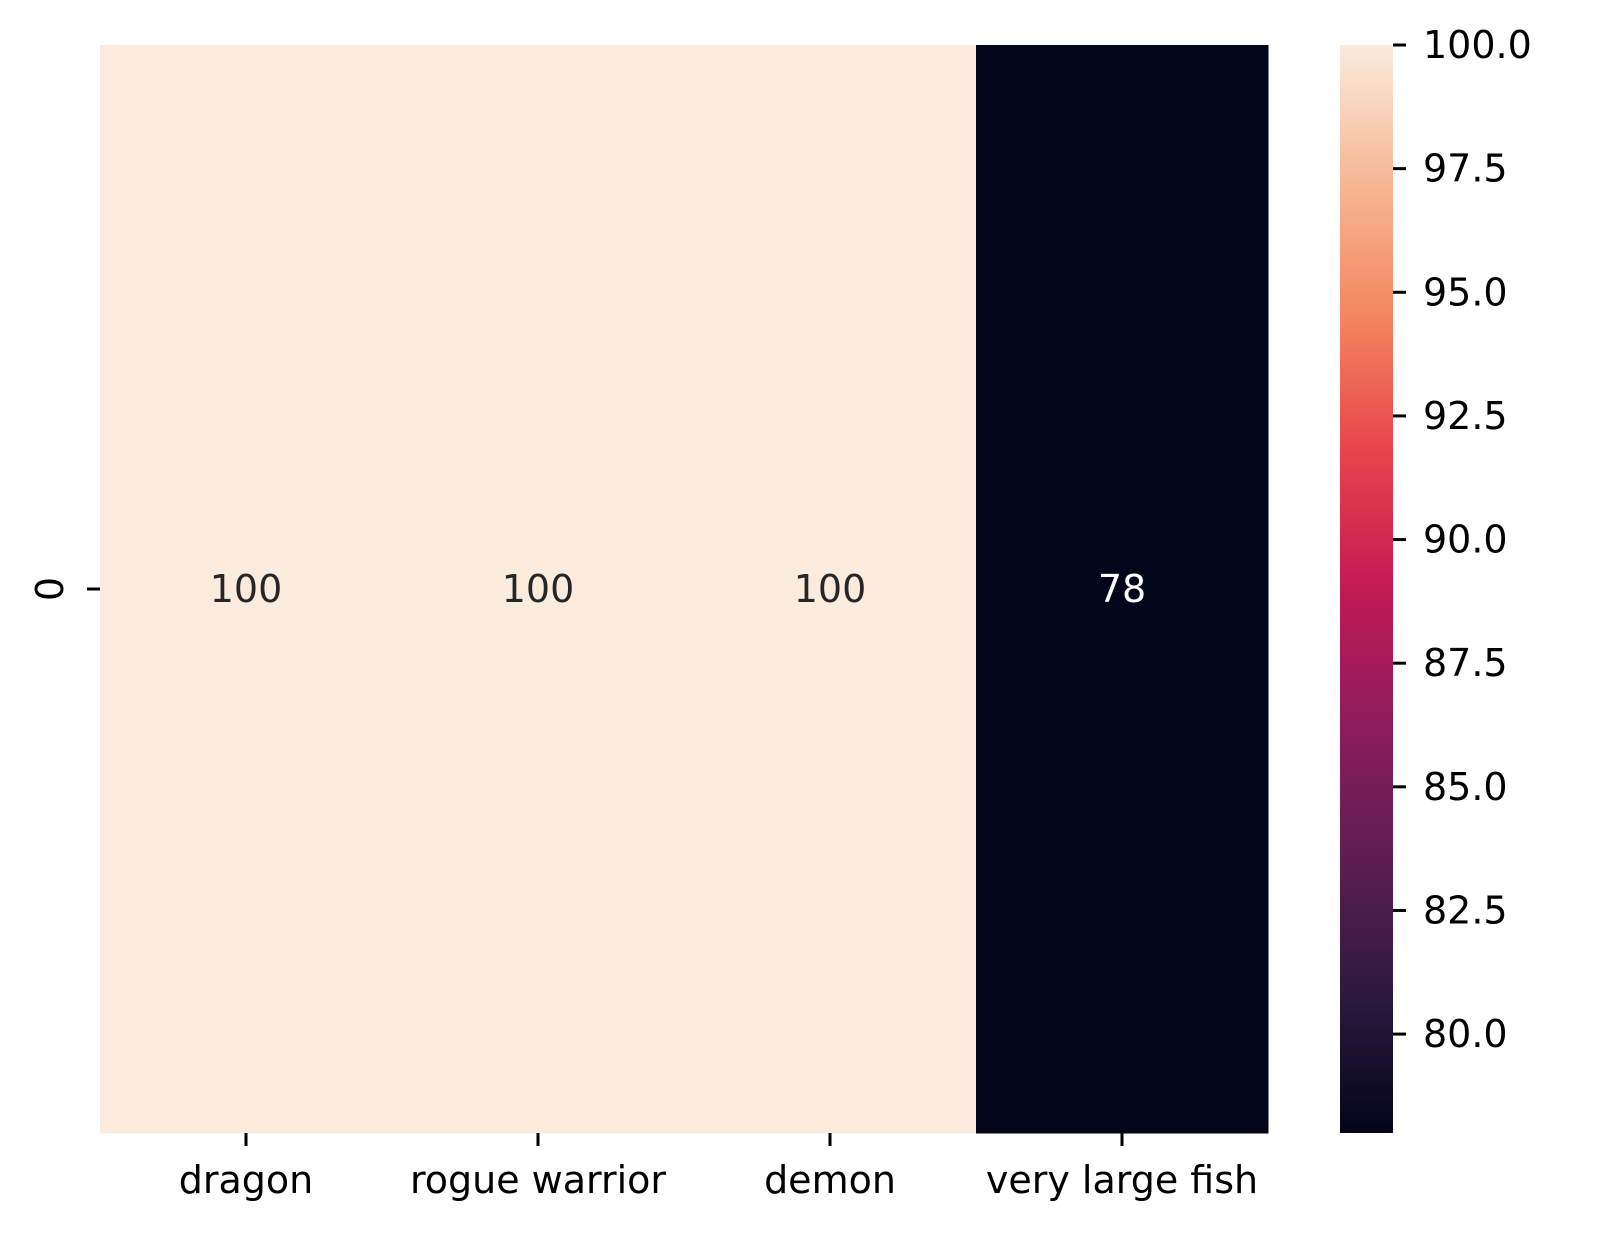 Image resolution: width=1599 pixels, height=1256 pixels. Describe the element at coordinates (1465, 540) in the screenshot. I see `colorbar-tick-label: 90.0` at that location.